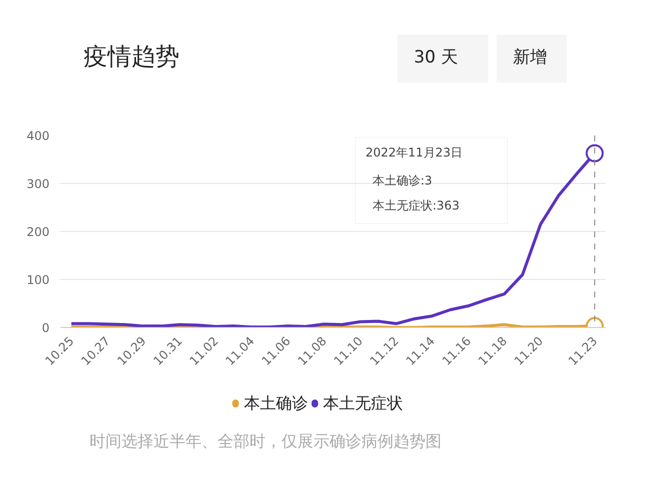  What do you see at coordinates (265, 441) in the screenshot?
I see `text: 时间选择近半年、全部时，仅展示确诊病例趋势图` at bounding box center [265, 441].